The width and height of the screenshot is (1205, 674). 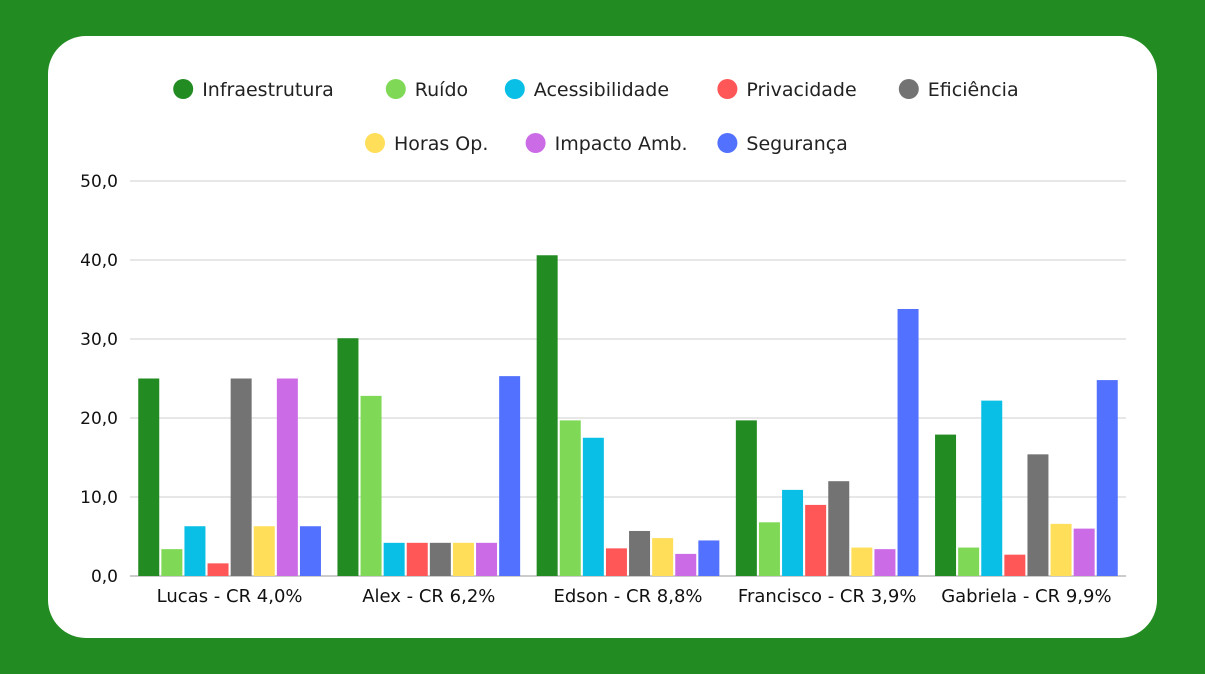 What do you see at coordinates (627, 596) in the screenshot?
I see `x-category-label: Edson - CR 8,8%` at bounding box center [627, 596].